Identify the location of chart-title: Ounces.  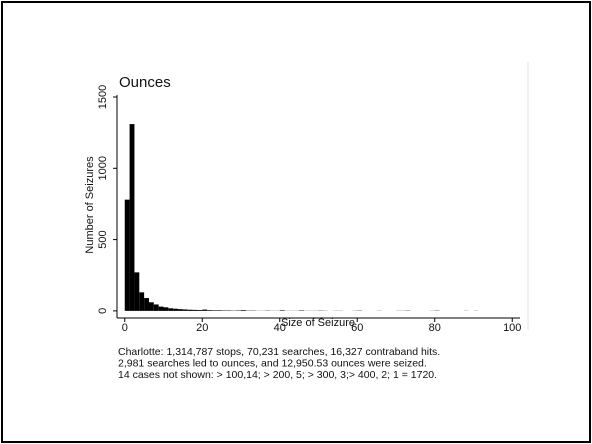
(145, 82).